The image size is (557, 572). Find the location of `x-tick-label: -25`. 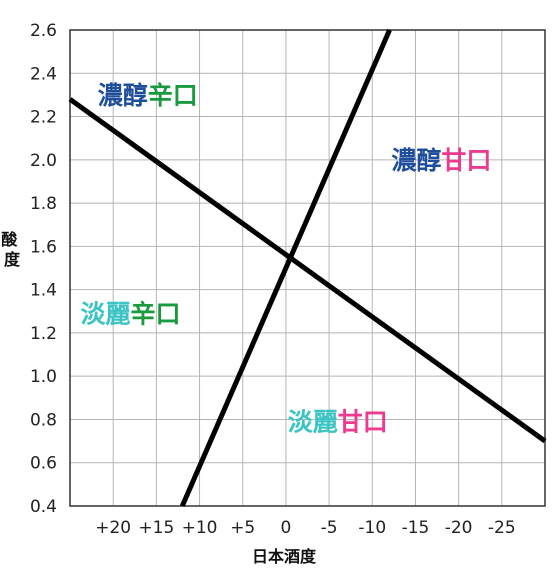

x-tick-label: -25 is located at coordinates (502, 528).